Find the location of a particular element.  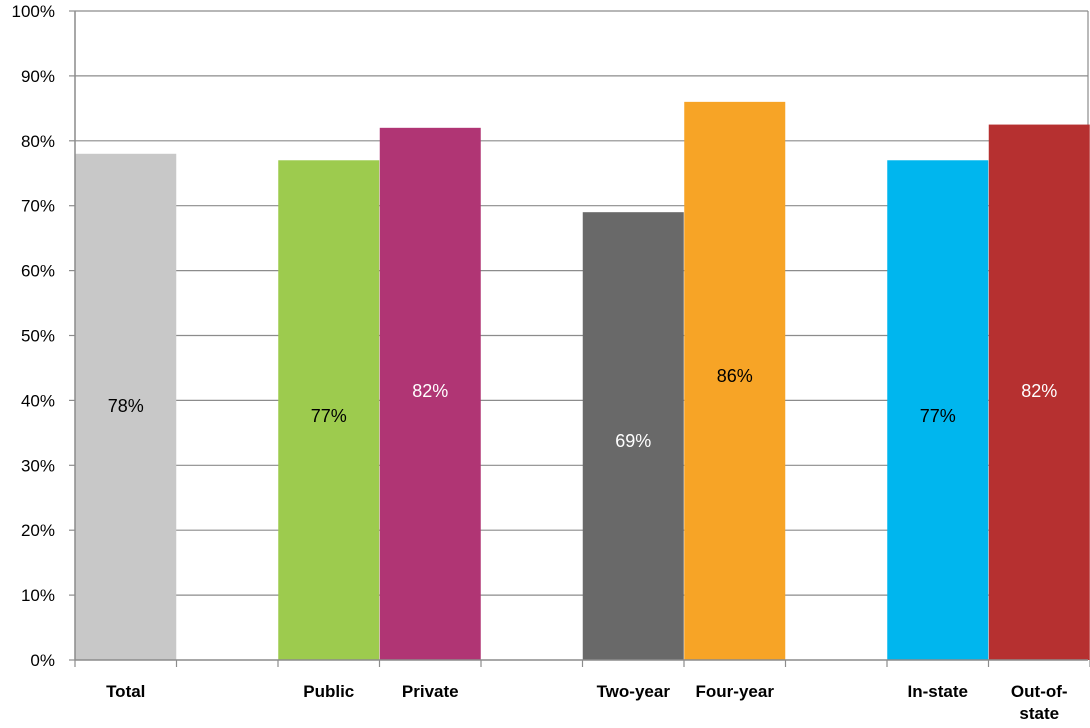

bar-in-state is located at coordinates (938, 410).